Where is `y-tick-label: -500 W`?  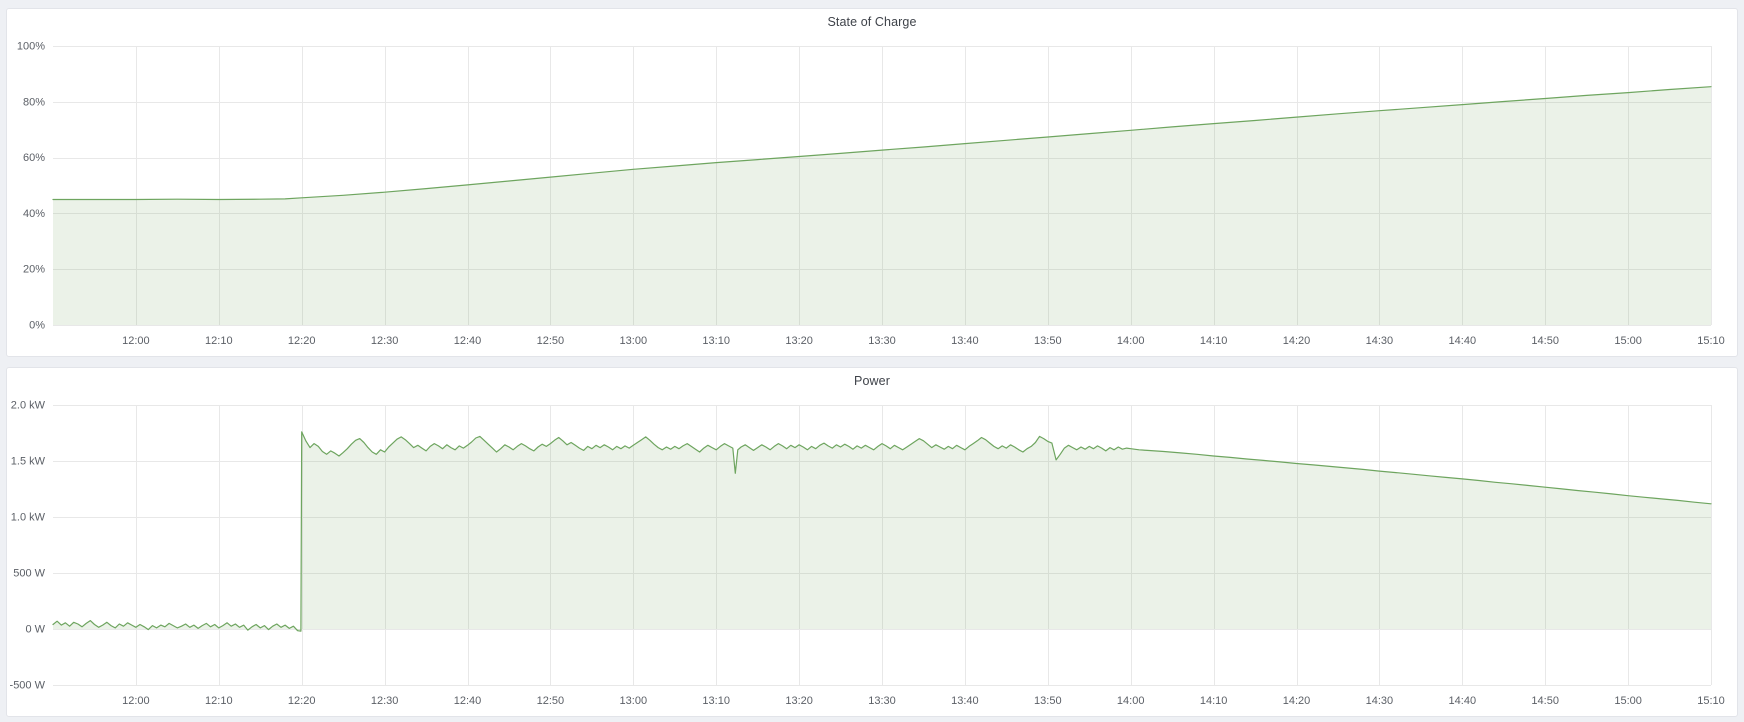 y-tick-label: -500 W is located at coordinates (28, 686).